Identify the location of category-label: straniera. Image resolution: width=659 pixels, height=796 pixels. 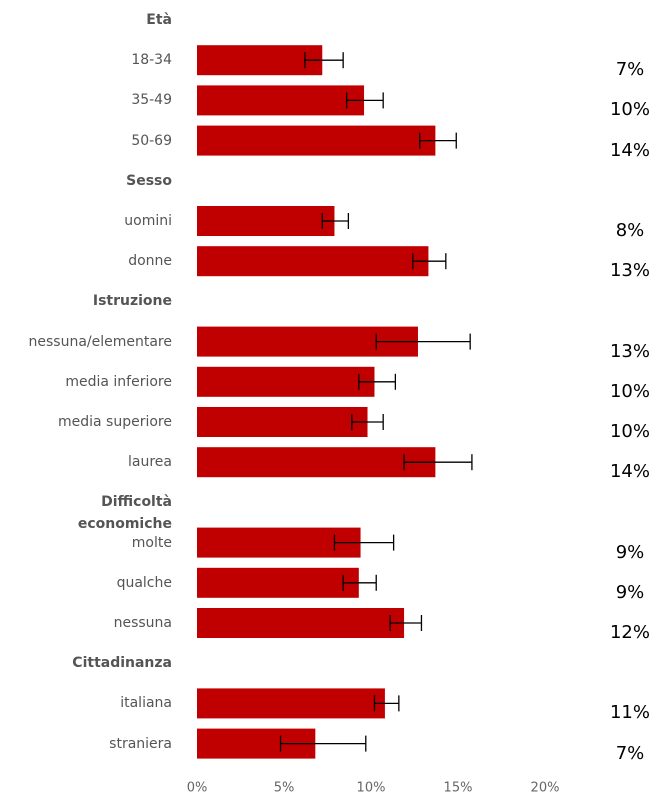
(140, 743).